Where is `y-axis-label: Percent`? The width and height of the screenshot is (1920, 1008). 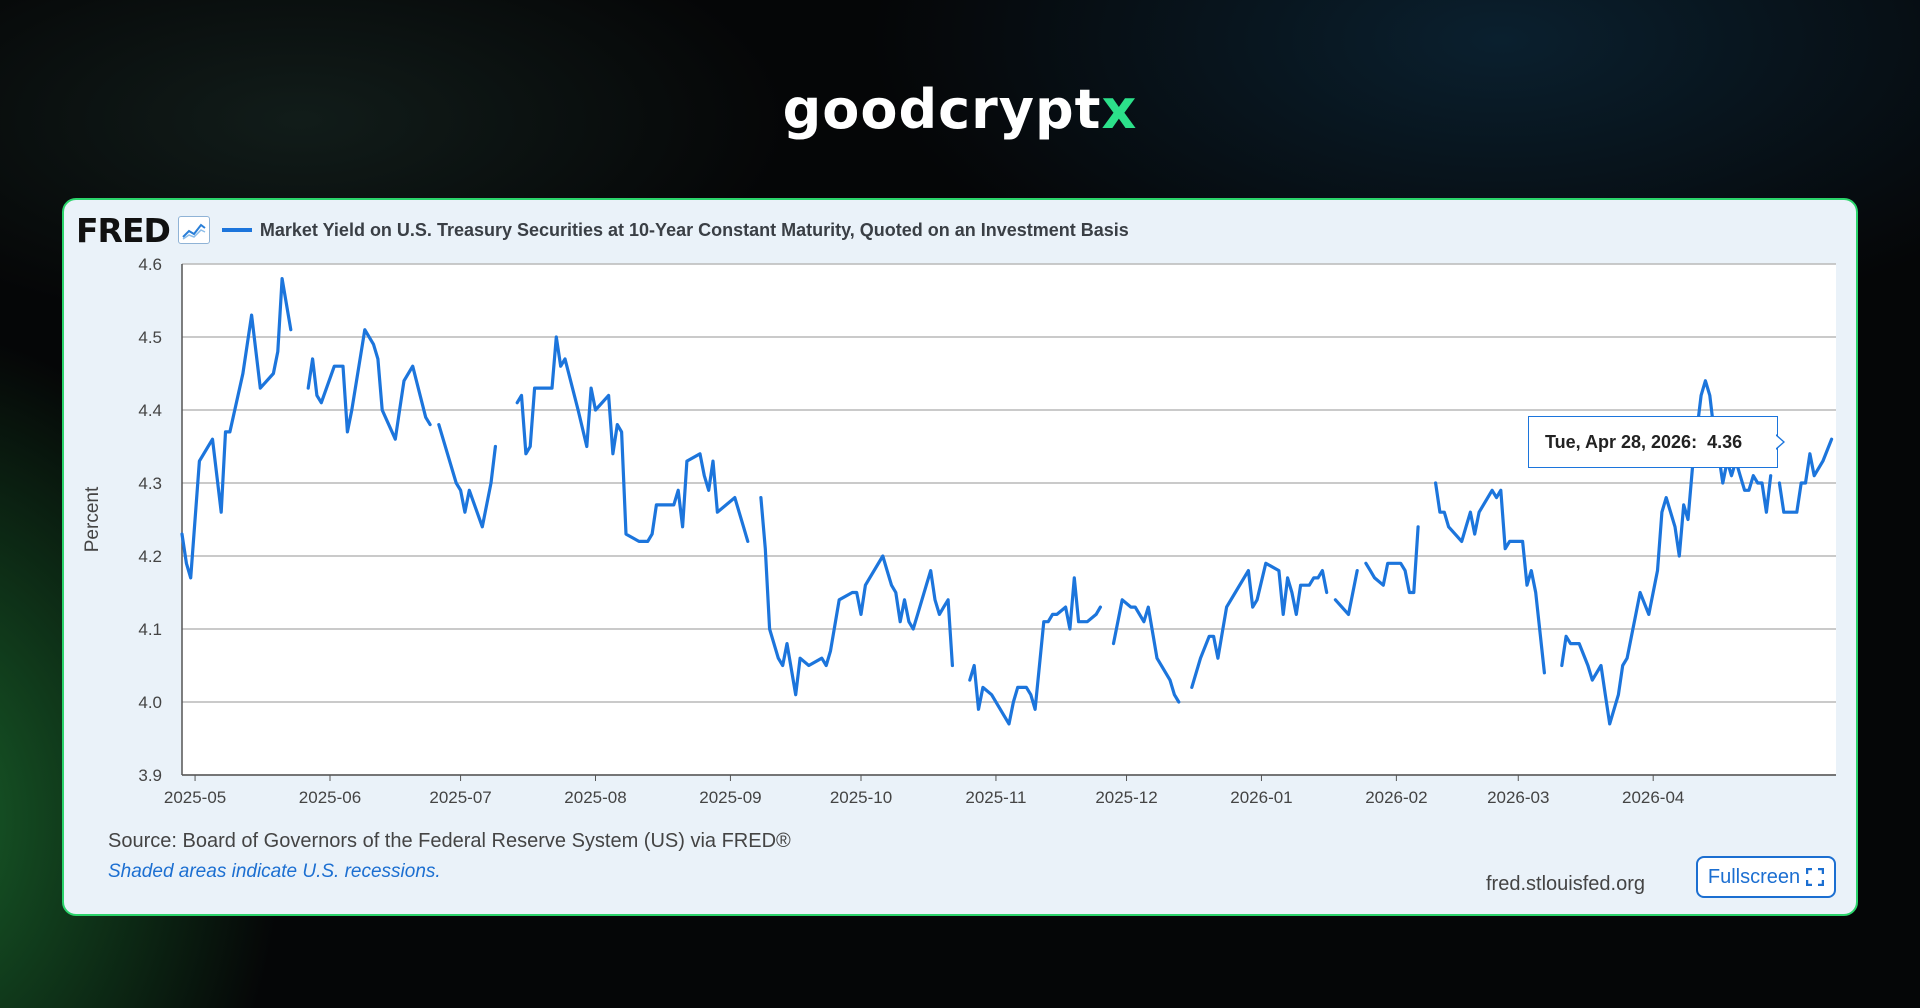
y-axis-label: Percent is located at coordinates (92, 519).